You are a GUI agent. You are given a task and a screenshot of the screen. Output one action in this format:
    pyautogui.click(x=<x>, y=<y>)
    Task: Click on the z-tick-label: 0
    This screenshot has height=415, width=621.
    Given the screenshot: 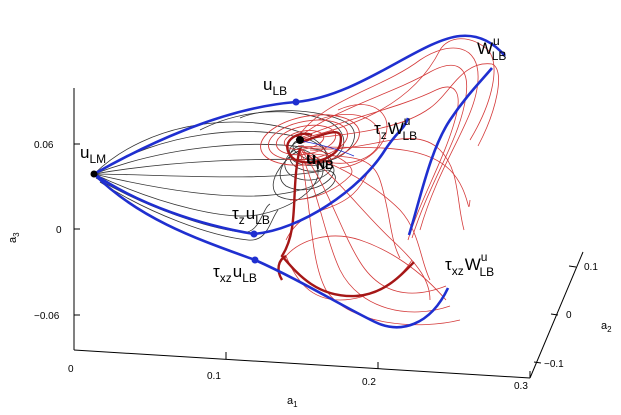 What is the action you would take?
    pyautogui.click(x=59, y=230)
    